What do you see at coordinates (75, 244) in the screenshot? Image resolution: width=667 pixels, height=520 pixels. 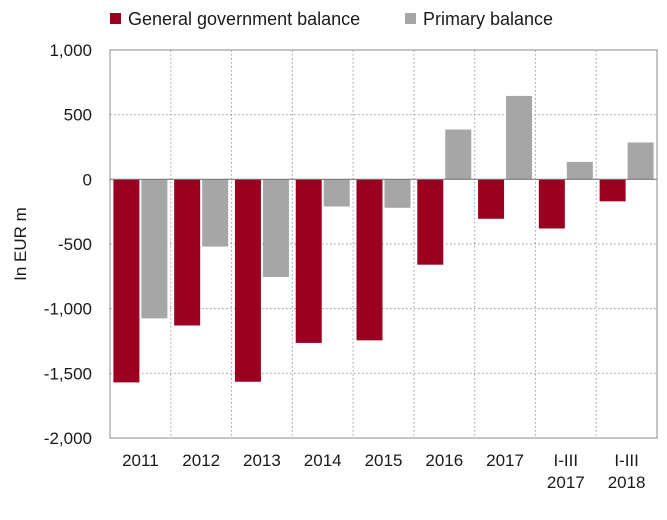 I see `y-tick-label: -500` at bounding box center [75, 244].